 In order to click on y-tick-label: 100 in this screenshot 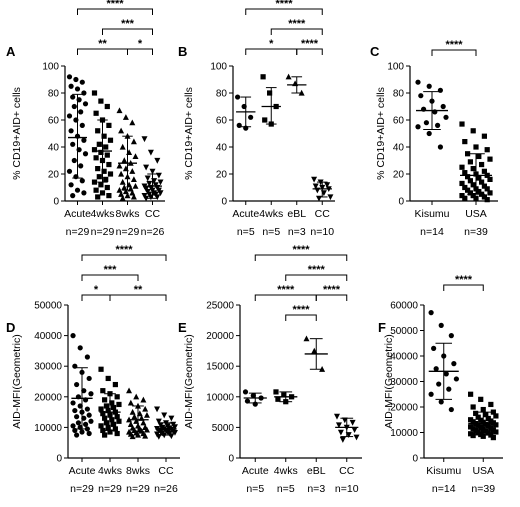, I will do `click(395, 67)`.